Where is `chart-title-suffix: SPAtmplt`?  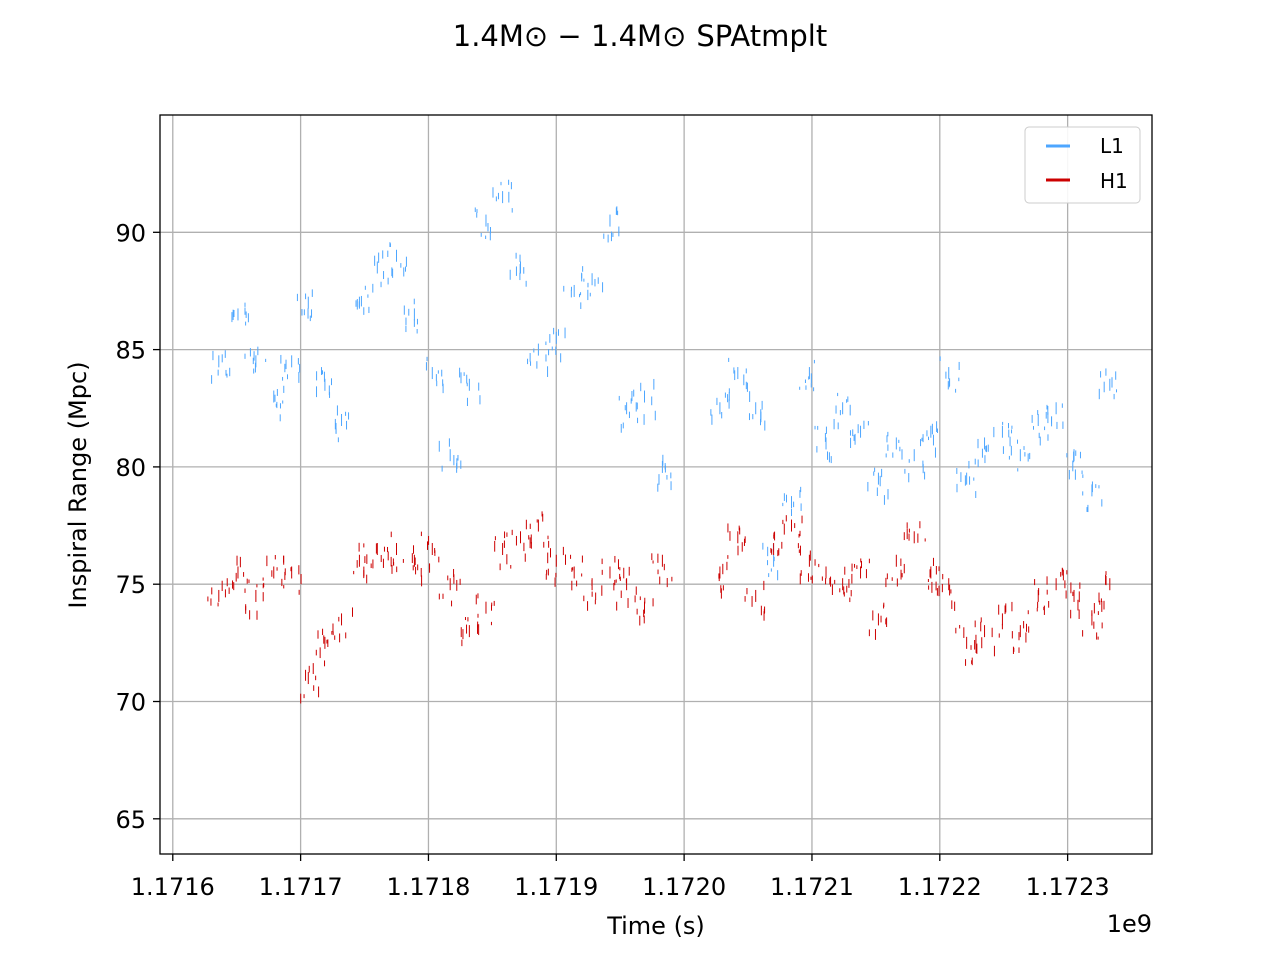 chart-title-suffix: SPAtmplt is located at coordinates (761, 36).